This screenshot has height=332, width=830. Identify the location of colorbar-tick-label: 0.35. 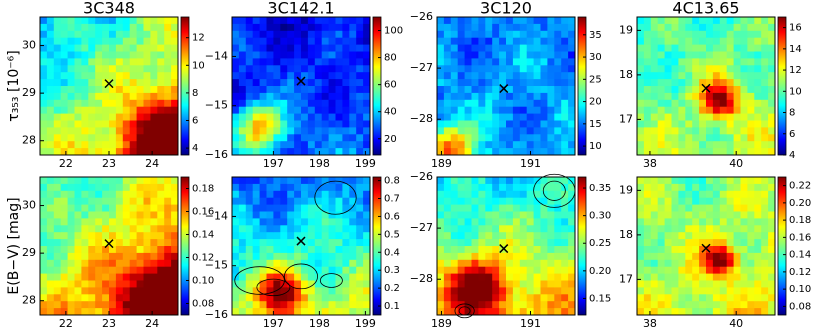
(600, 188).